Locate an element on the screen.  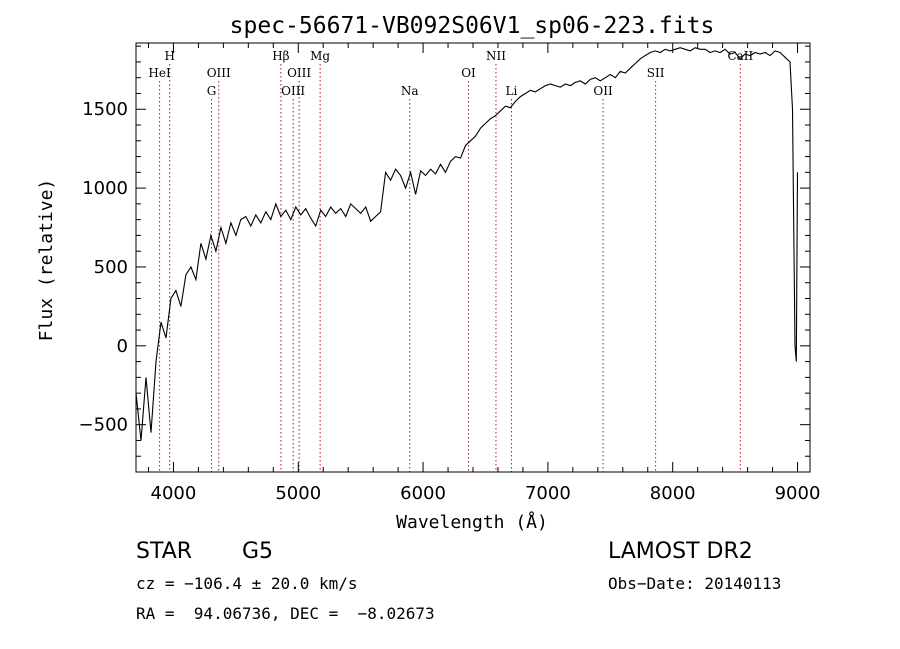
annotation-label: Hβ is located at coordinates (280, 56).